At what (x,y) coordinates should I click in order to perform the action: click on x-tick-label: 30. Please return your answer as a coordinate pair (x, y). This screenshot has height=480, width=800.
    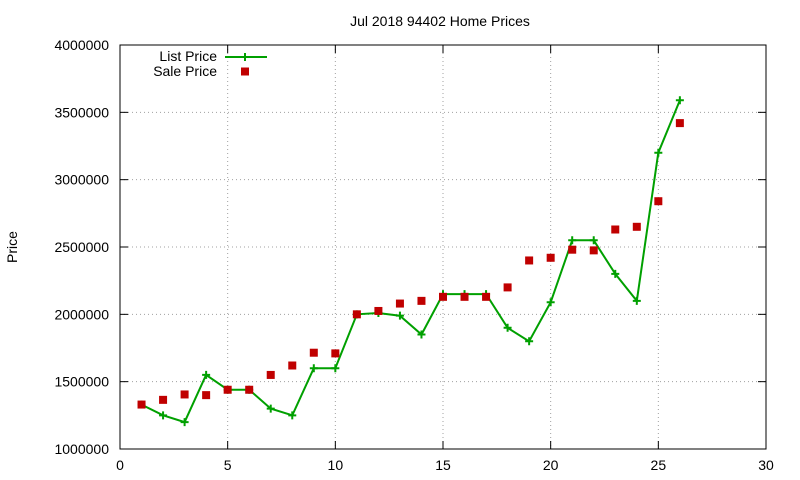
    Looking at the image, I should click on (766, 465).